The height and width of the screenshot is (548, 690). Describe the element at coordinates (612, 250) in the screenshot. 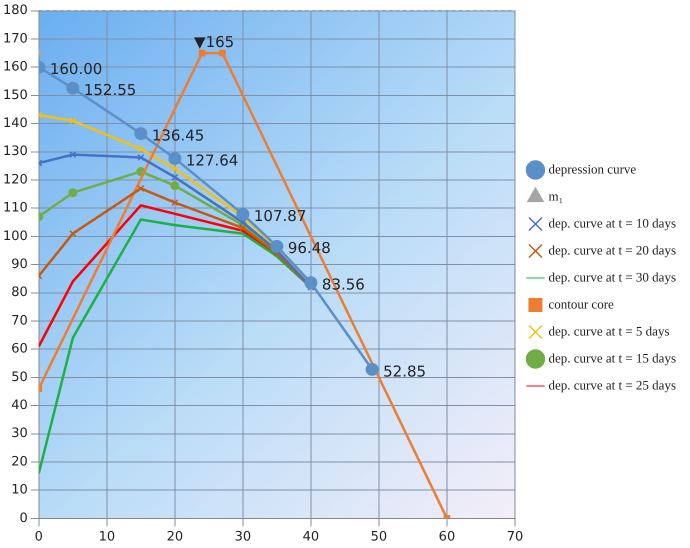

I see `legend-label: dep. curve at t = 20 days` at that location.